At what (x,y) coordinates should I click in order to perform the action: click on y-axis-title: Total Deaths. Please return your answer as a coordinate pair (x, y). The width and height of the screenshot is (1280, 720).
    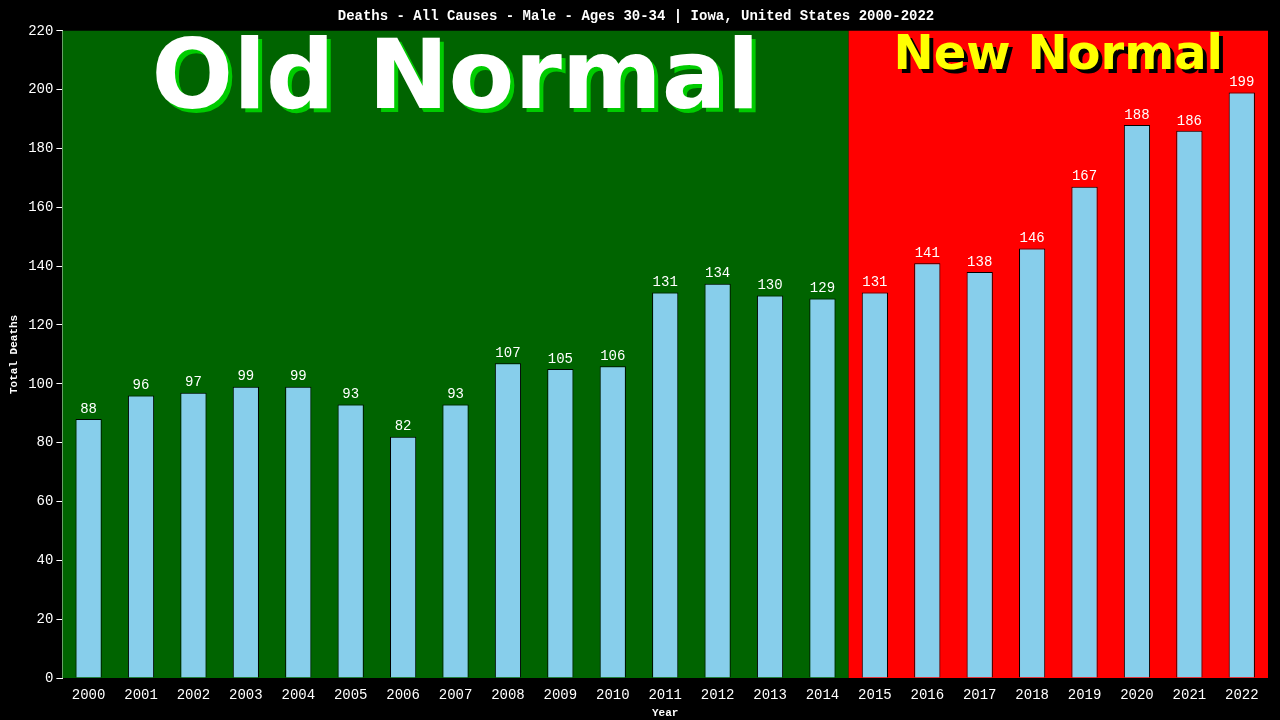
    Looking at the image, I should click on (14, 354).